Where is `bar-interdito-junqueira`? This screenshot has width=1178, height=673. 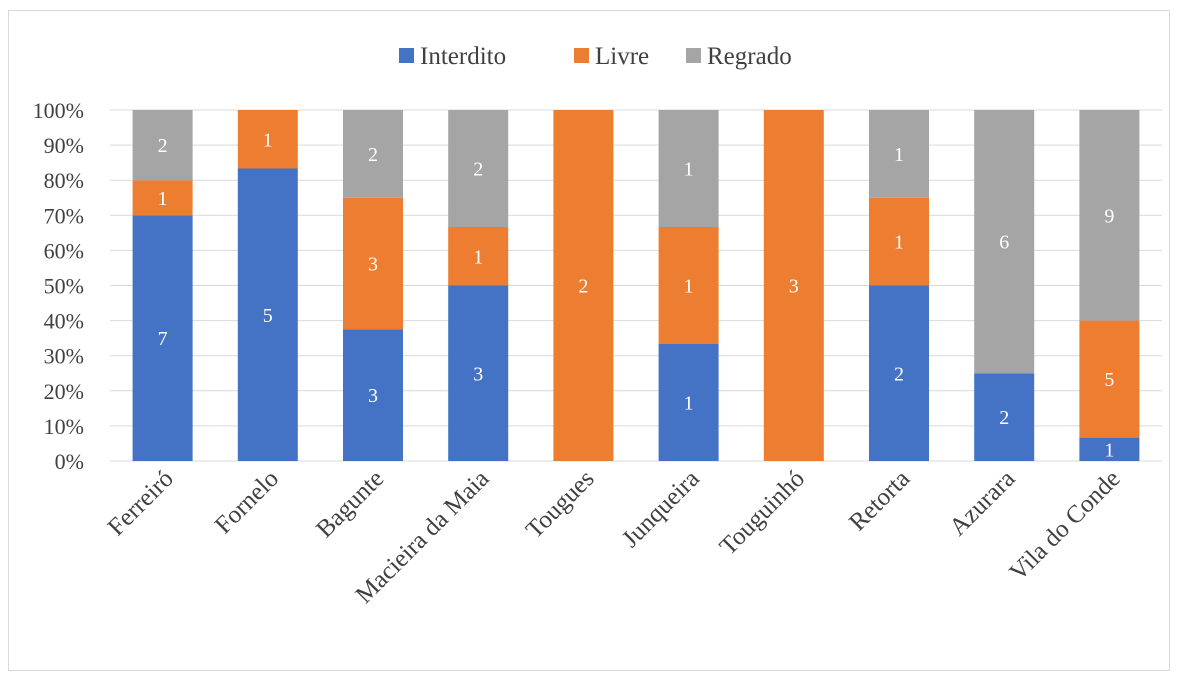 bar-interdito-junqueira is located at coordinates (688, 402).